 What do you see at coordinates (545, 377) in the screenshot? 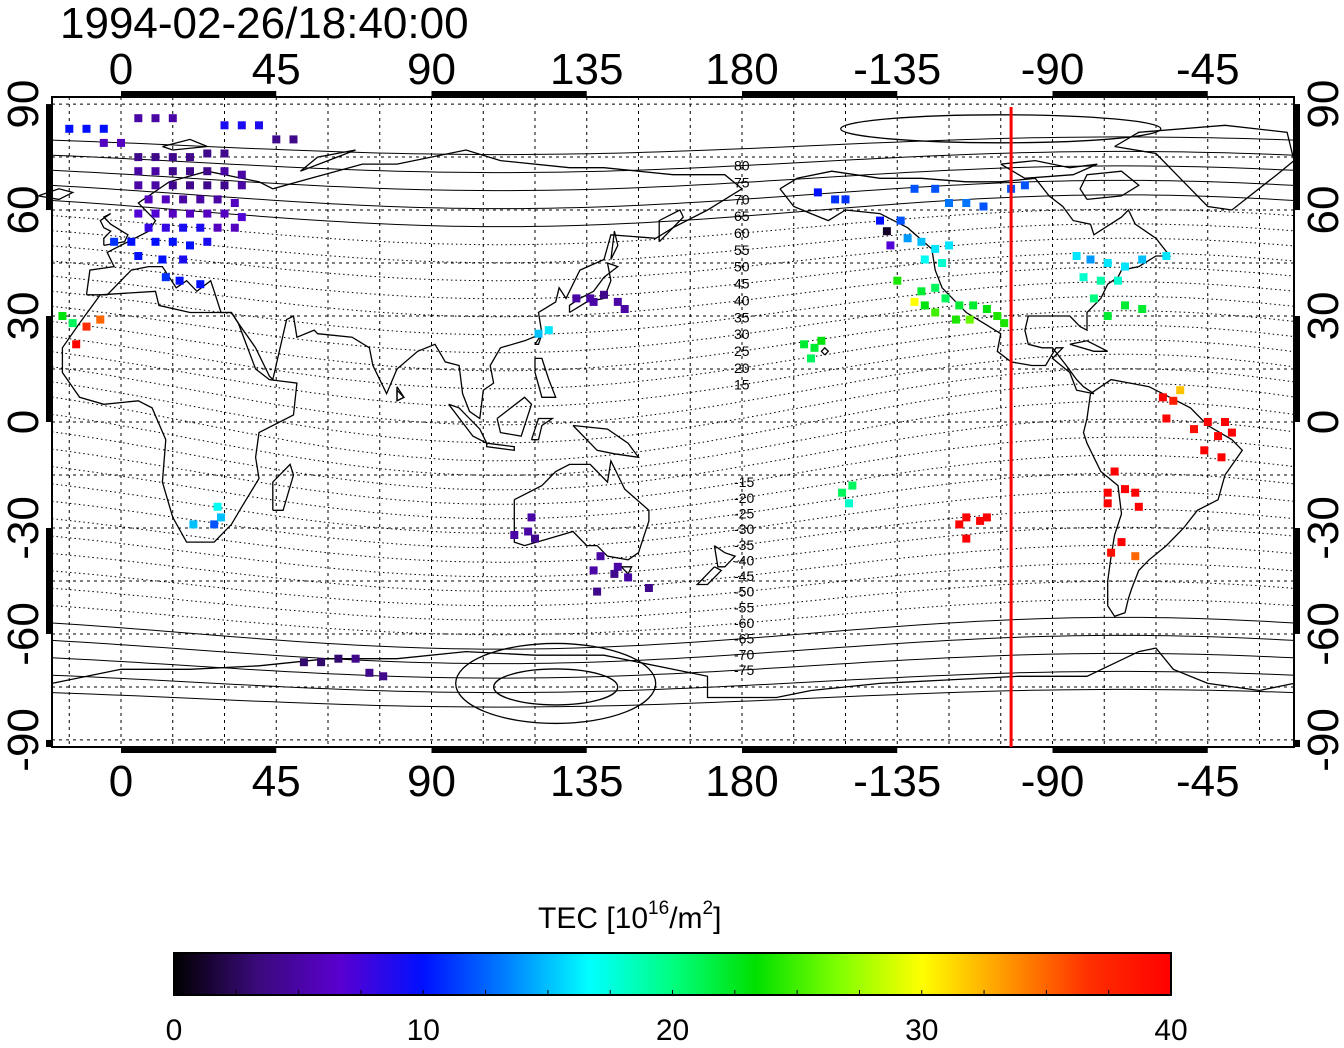
I see `coastline-philippines` at bounding box center [545, 377].